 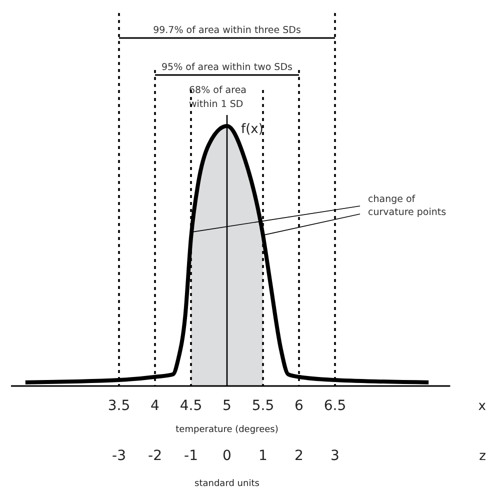 What do you see at coordinates (119, 456) in the screenshot?
I see `x2-tick-label: -3` at bounding box center [119, 456].